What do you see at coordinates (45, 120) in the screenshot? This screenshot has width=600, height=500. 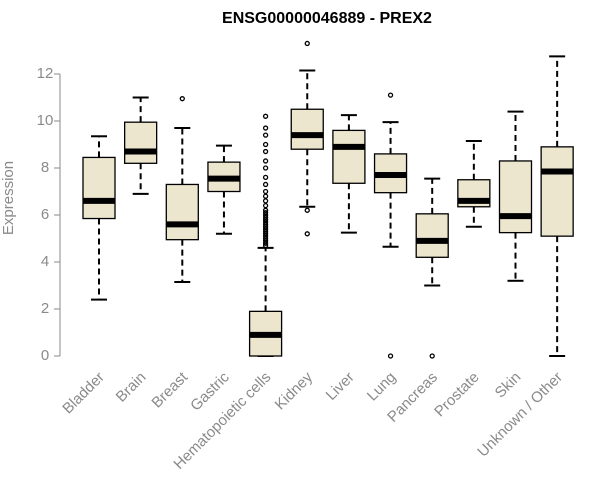 I see `y-tick-label: 10` at bounding box center [45, 120].